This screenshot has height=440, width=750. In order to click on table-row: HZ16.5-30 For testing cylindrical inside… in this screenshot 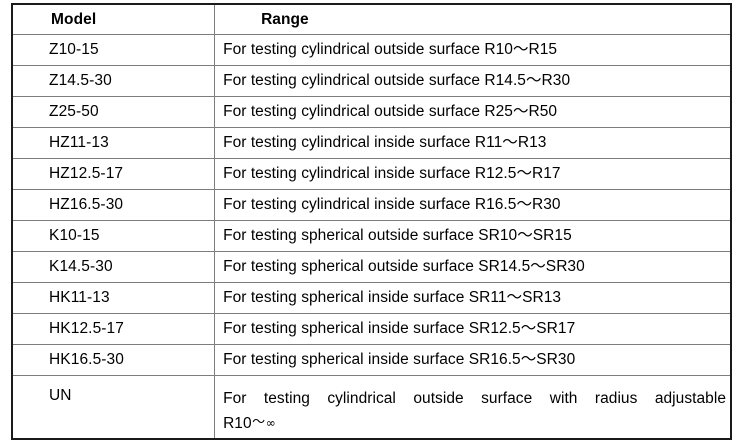, I will do `click(371, 205)`.